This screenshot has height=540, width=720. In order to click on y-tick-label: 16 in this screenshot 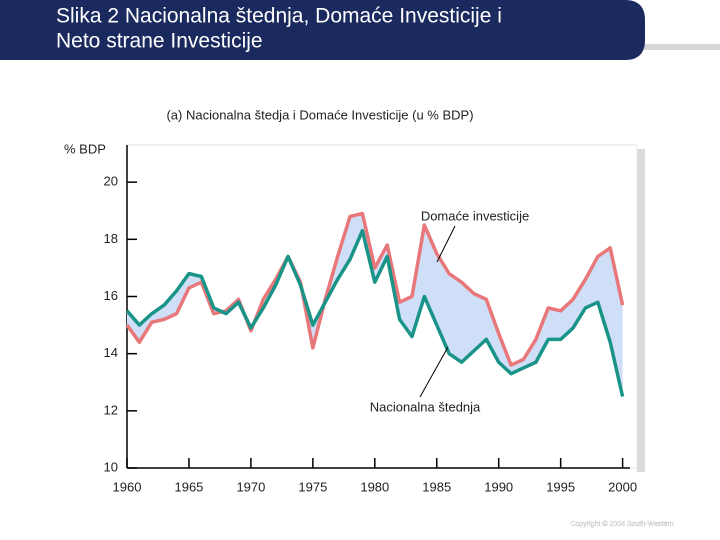, I will do `click(111, 295)`.